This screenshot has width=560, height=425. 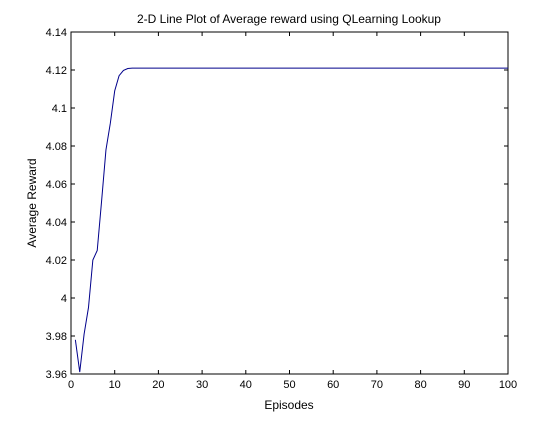 I want to click on x-tick-label: 20, so click(x=158, y=385).